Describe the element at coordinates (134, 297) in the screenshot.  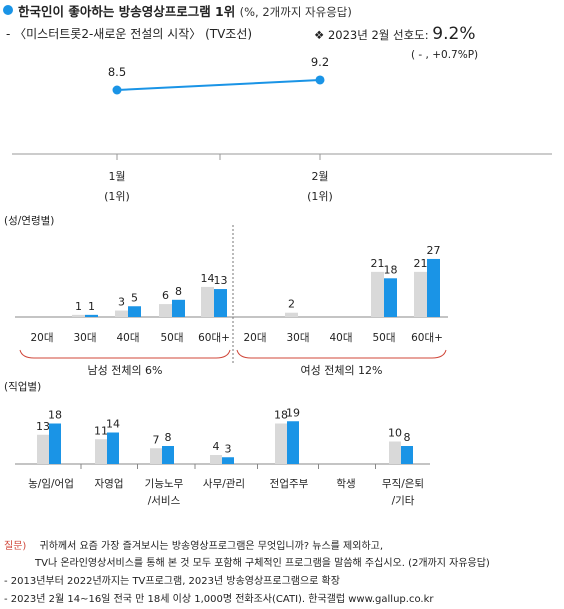
I see `bar-value-label: 5` at that location.